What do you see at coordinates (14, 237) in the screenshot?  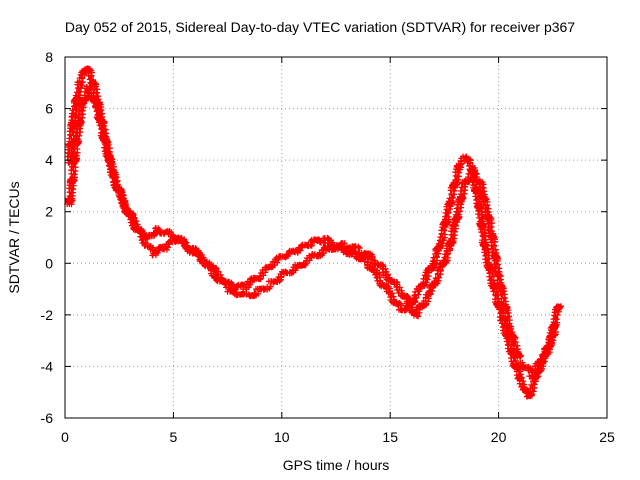 I see `y-axis-label: SDTVAR / TECUs` at bounding box center [14, 237].